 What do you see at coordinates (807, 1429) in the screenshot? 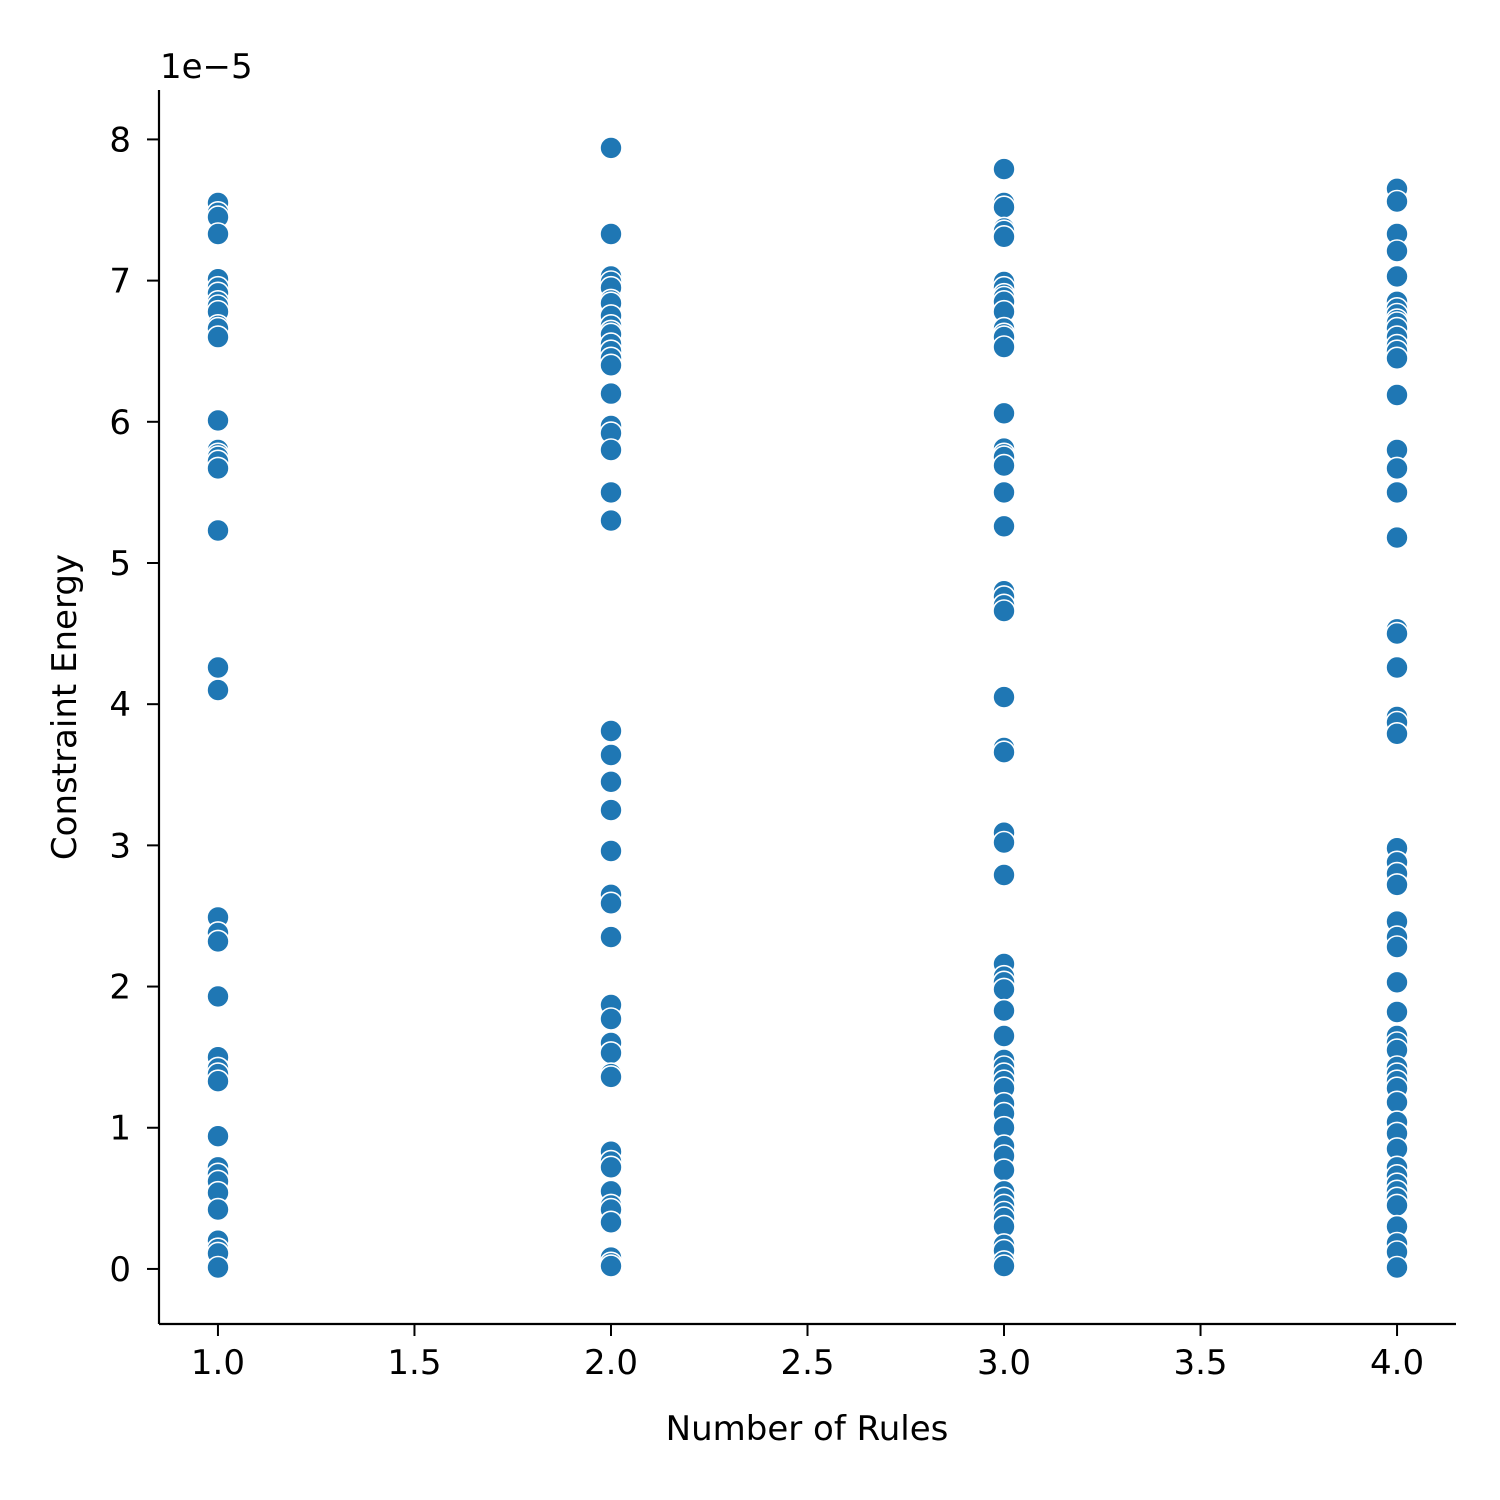
I see `x-axis-label: Number of Rules` at bounding box center [807, 1429].